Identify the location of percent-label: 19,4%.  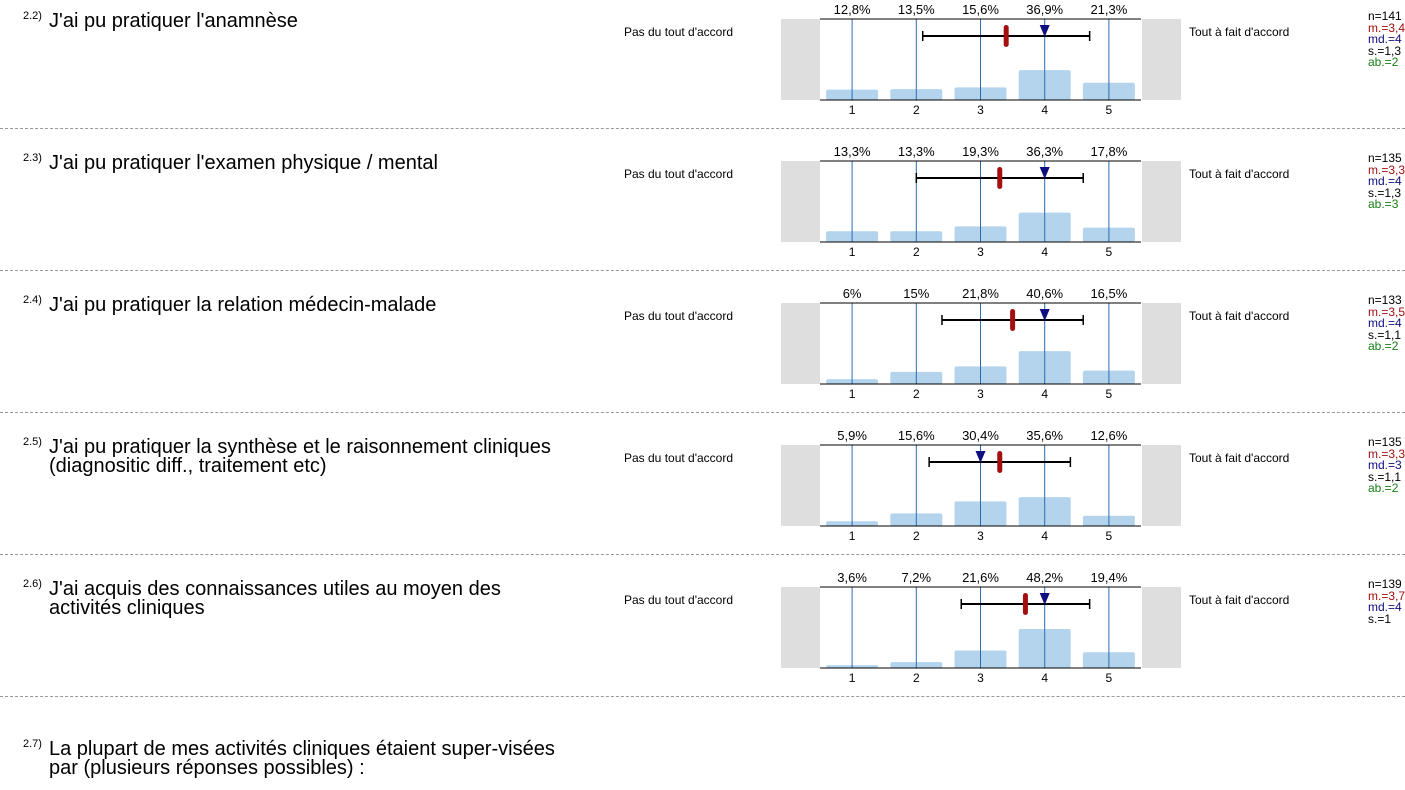
(1108, 577).